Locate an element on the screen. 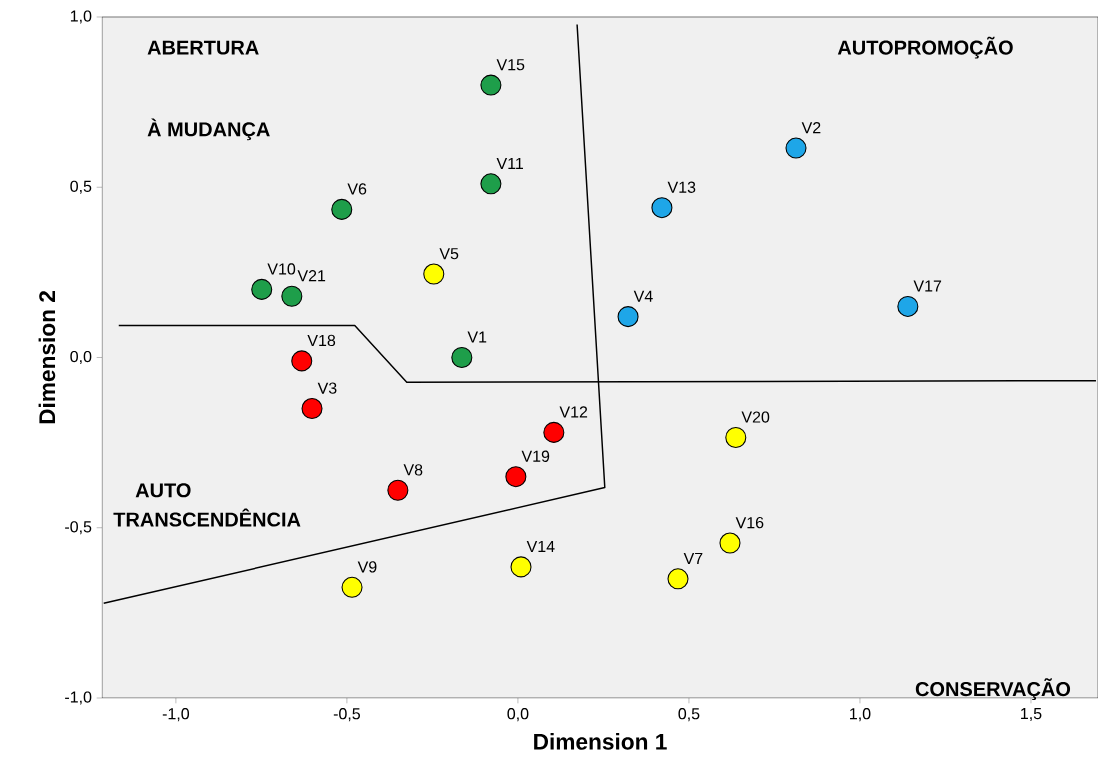  annotation: ABERTURA is located at coordinates (203, 47).